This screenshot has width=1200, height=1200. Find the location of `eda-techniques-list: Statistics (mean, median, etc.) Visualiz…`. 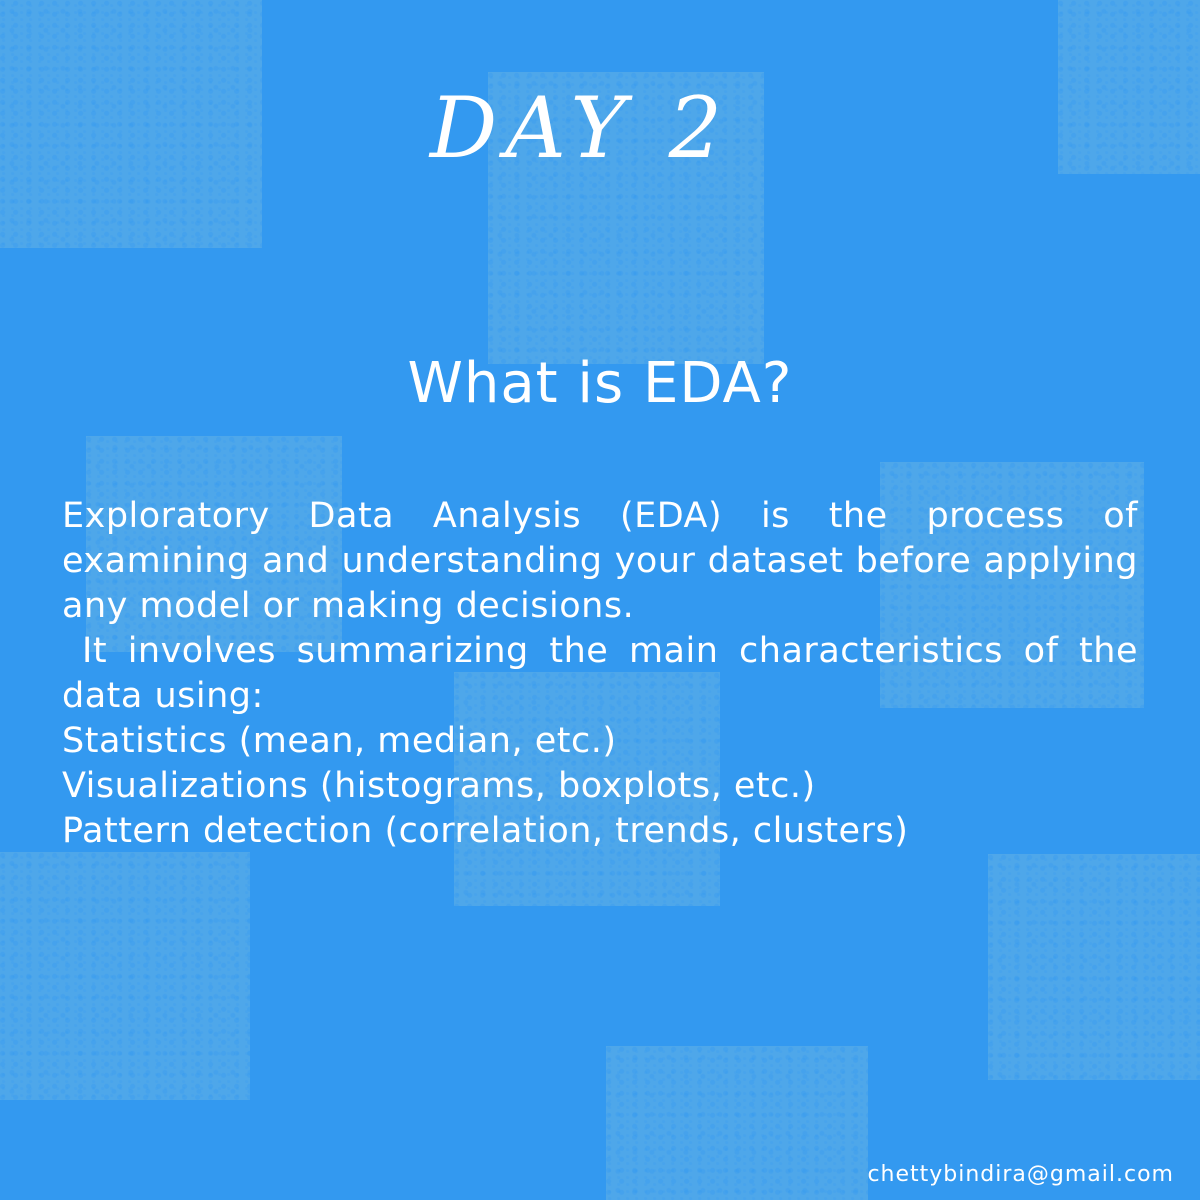

eda-techniques-list: Statistics (mean, median, etc.) Visualiz… is located at coordinates (600, 786).